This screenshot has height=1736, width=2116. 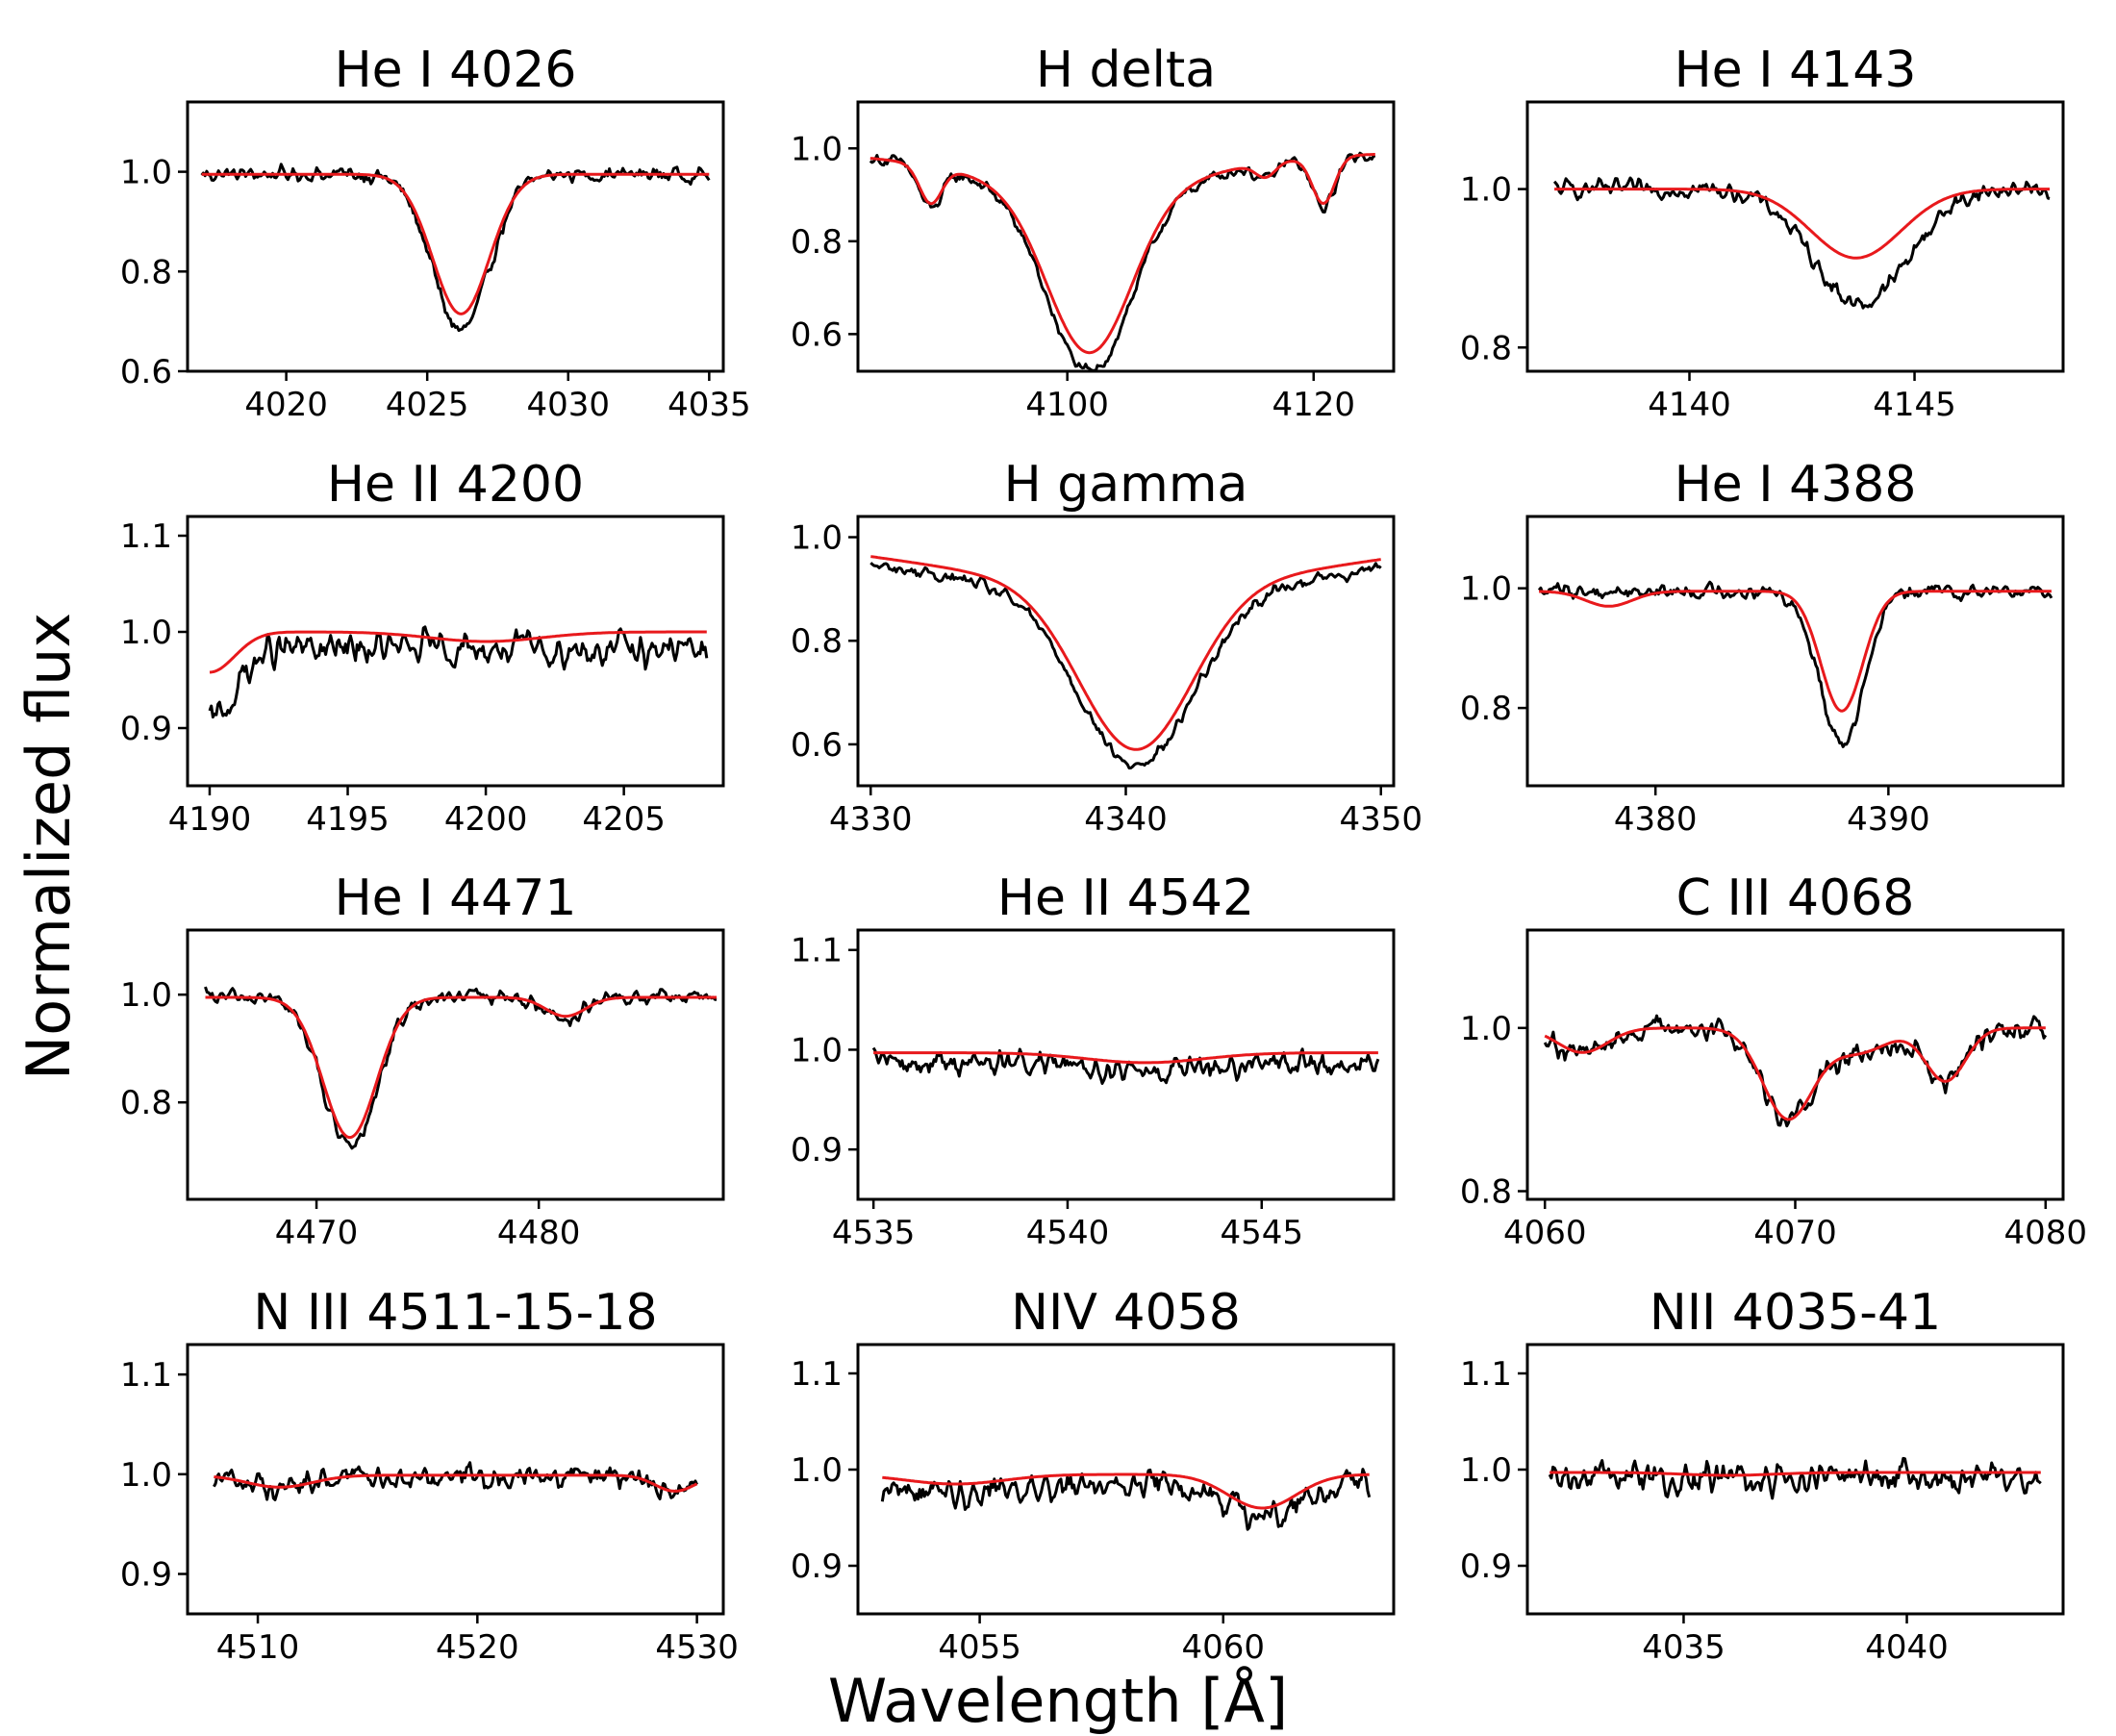 I want to click on global-ylabel: Normalized flux, so click(x=48, y=846).